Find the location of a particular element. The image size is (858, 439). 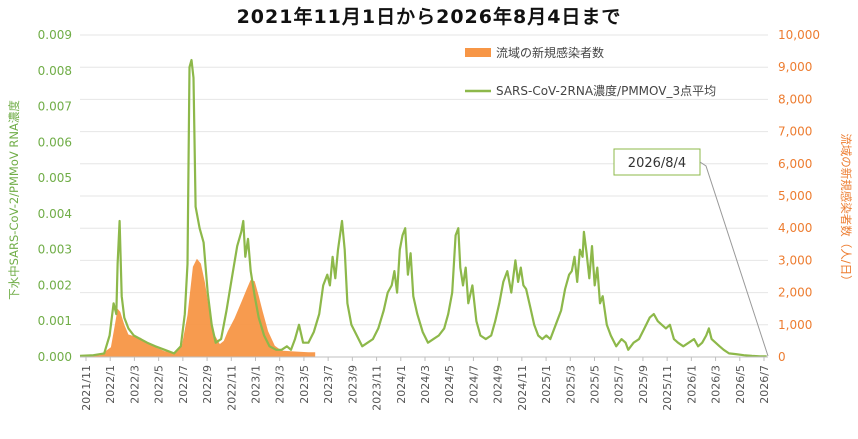

right-tick-label: 0 is located at coordinates (782, 357).